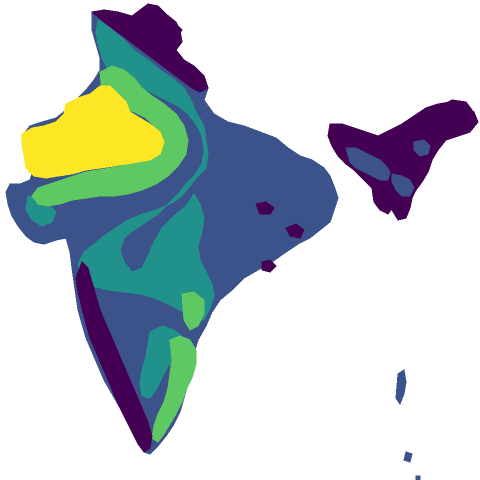 The height and width of the screenshot is (480, 480). I want to click on northeast-class-1-region, so click(403, 161).